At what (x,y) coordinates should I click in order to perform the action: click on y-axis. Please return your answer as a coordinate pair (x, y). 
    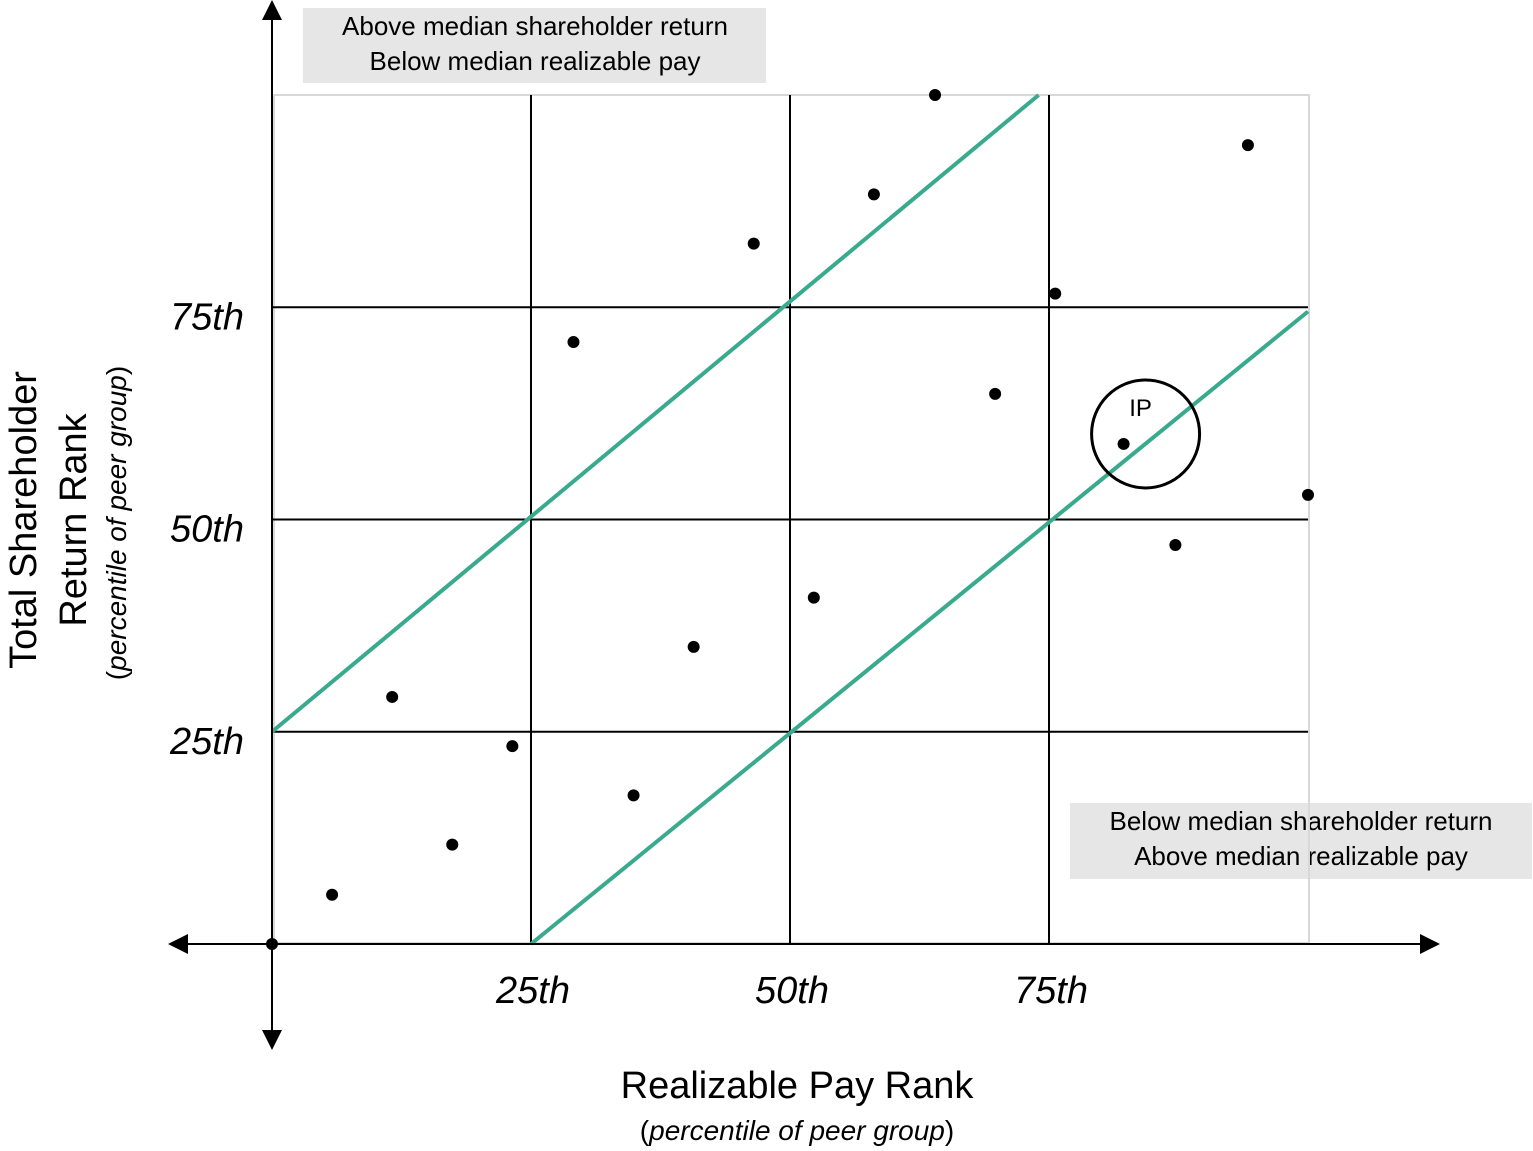
    Looking at the image, I should click on (272, 525).